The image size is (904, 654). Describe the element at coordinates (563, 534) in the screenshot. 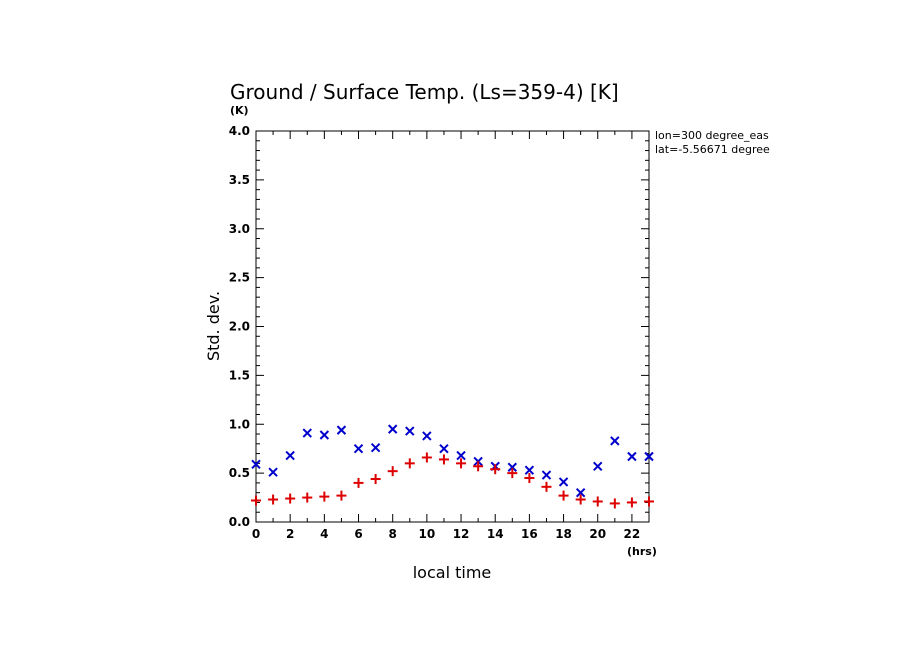

I see `x-tick-label: 18` at that location.